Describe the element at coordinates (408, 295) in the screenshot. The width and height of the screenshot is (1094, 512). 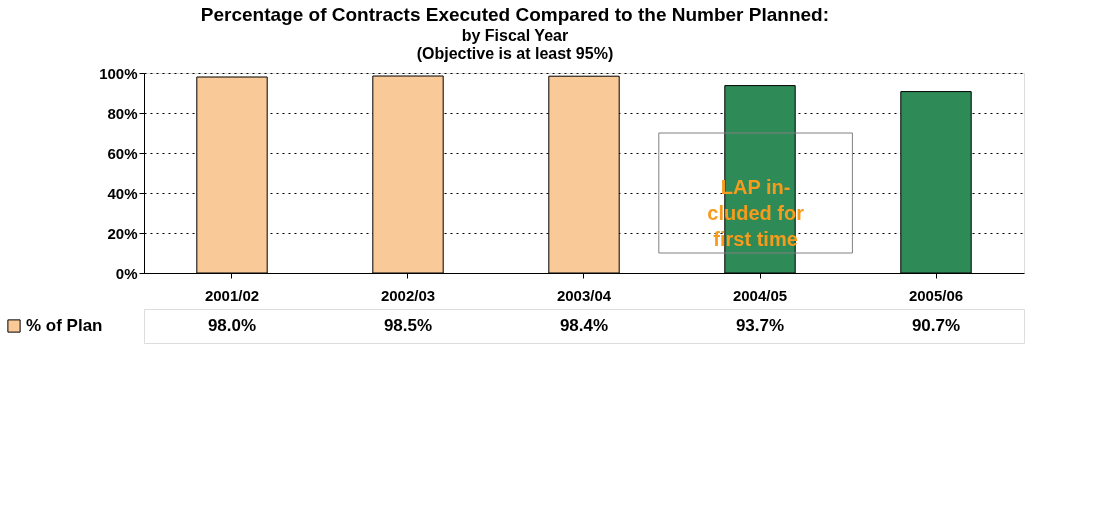
I see `x-tick-label: 2002/03` at that location.